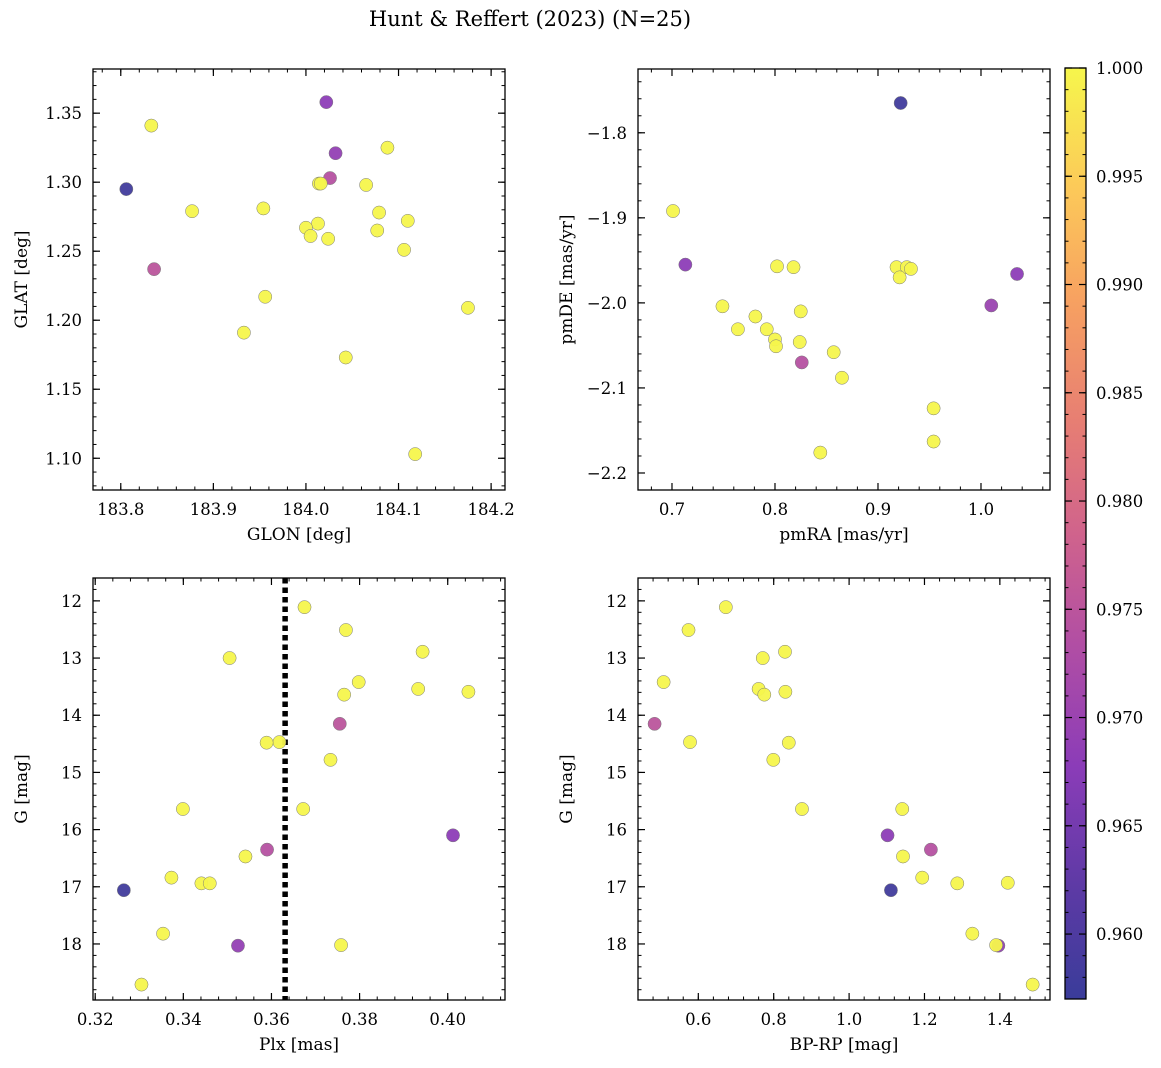  Describe the element at coordinates (607, 303) in the screenshot. I see `y-tick-label: −2.0` at that location.